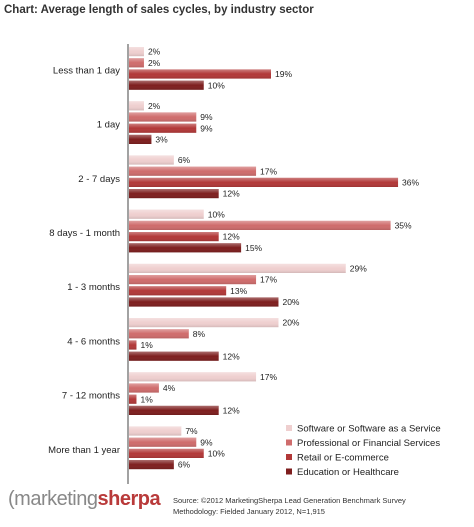 Image resolution: width=474 pixels, height=527 pixels. Describe the element at coordinates (348, 472) in the screenshot. I see `legend-entry-education-or-healthcare: Education or Healthcare` at that location.